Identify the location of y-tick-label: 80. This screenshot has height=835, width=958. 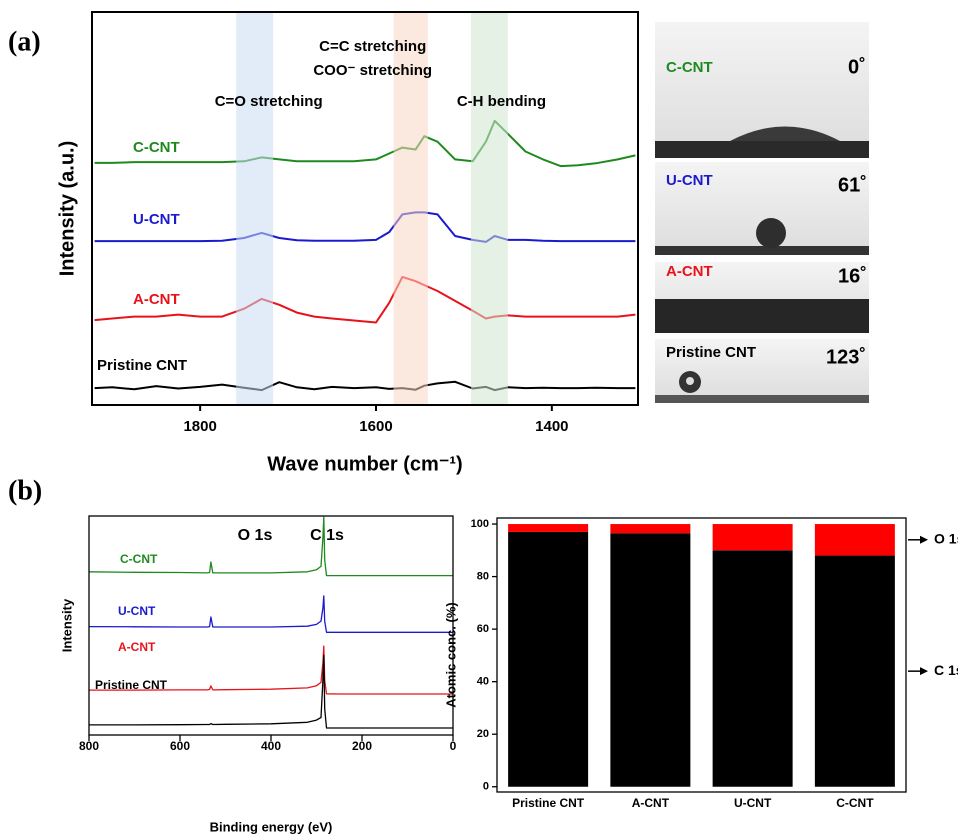
(483, 576).